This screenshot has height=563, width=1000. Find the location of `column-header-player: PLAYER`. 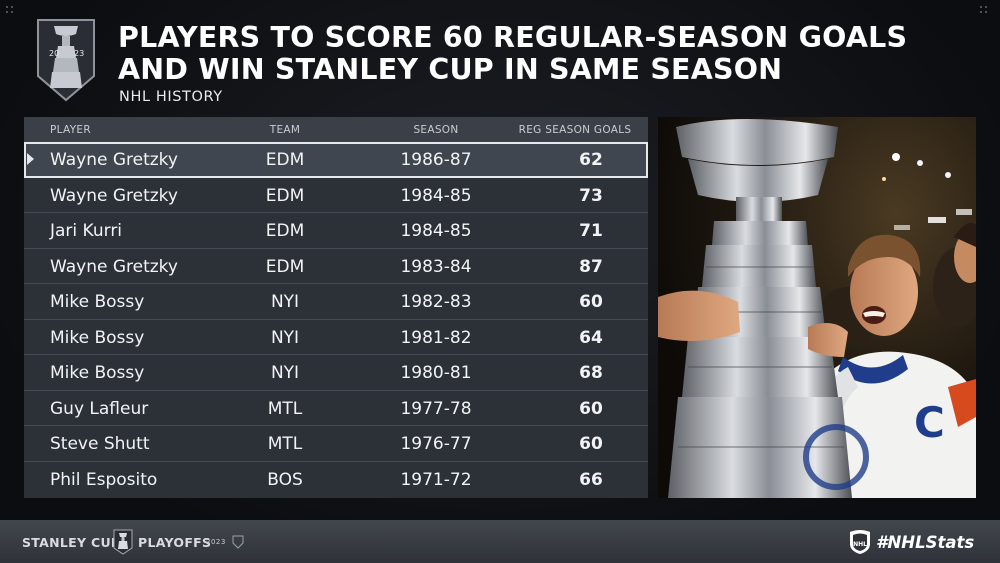

column-header-player: PLAYER is located at coordinates (70, 130).